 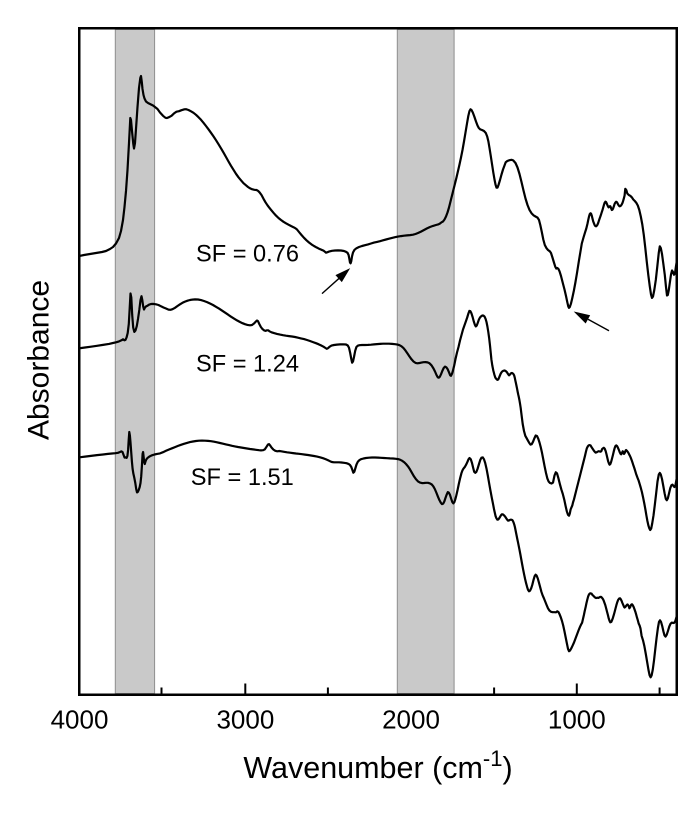 What do you see at coordinates (39, 360) in the screenshot?
I see `svg-text: Absorbance` at bounding box center [39, 360].